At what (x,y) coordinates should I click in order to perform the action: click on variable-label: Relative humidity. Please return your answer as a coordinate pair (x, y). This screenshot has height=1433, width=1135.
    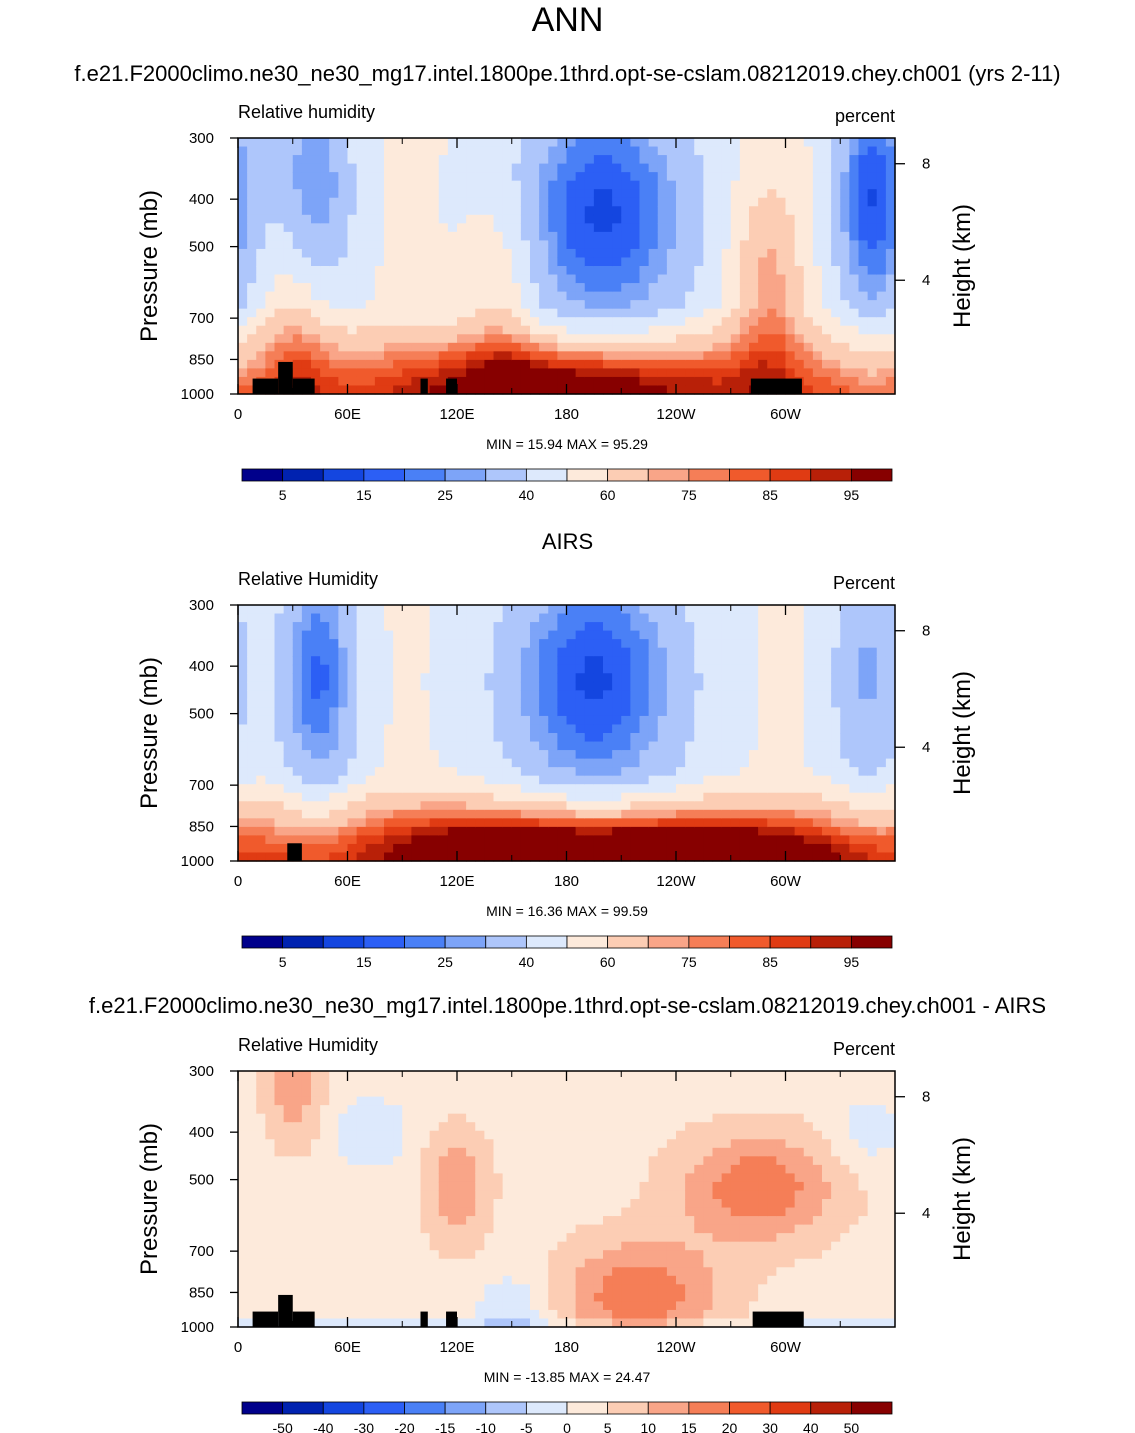
    Looking at the image, I should click on (306, 112).